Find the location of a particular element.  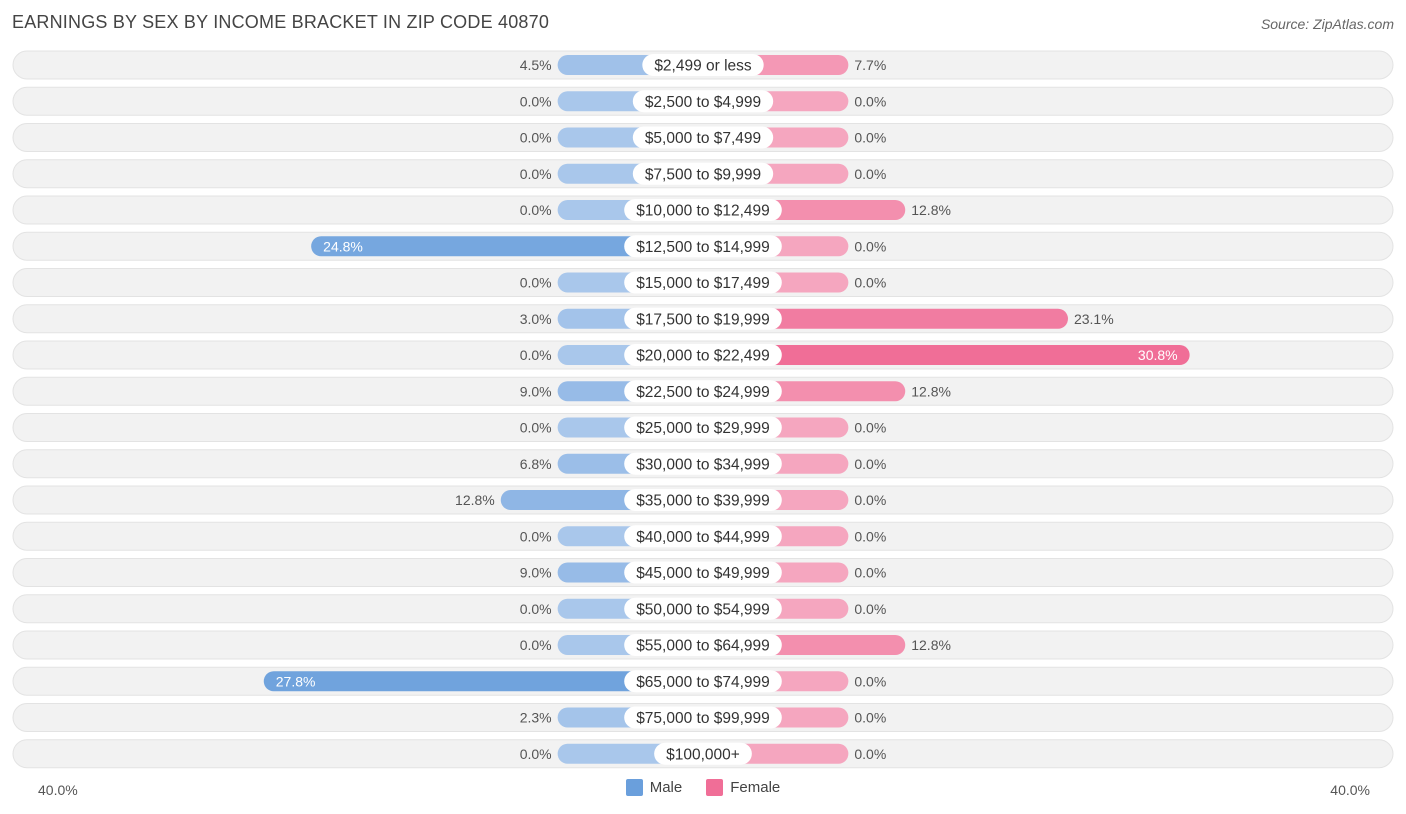

category-row: 0.0% 0.0% $2,500 to $4,999 is located at coordinates (703, 101).